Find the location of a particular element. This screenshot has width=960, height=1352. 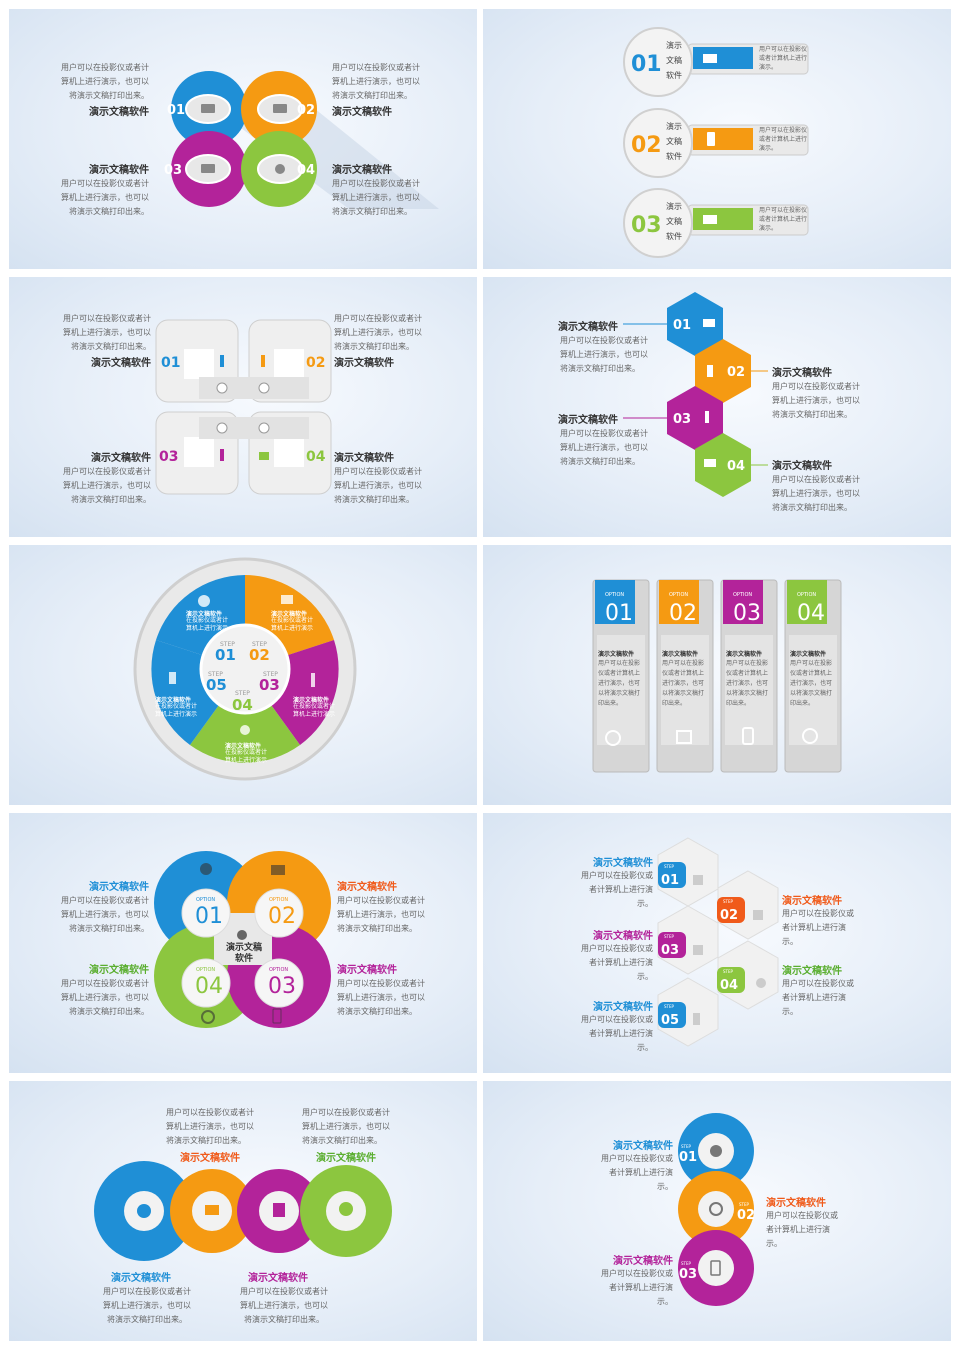

trophy-icon is located at coordinates (263, 361).